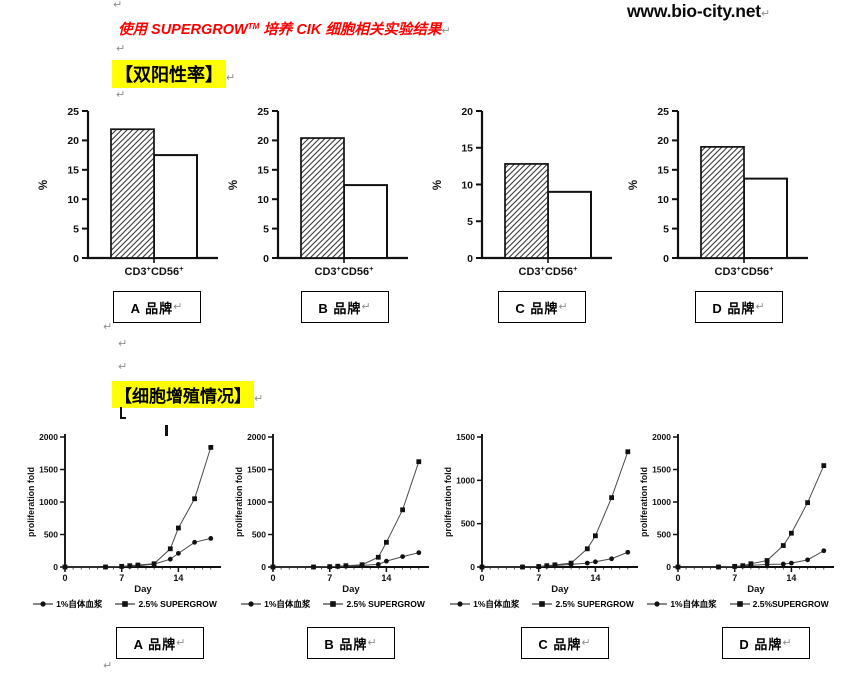  I want to click on brand-box-d-row1: D 品牌 ↵, so click(739, 307).